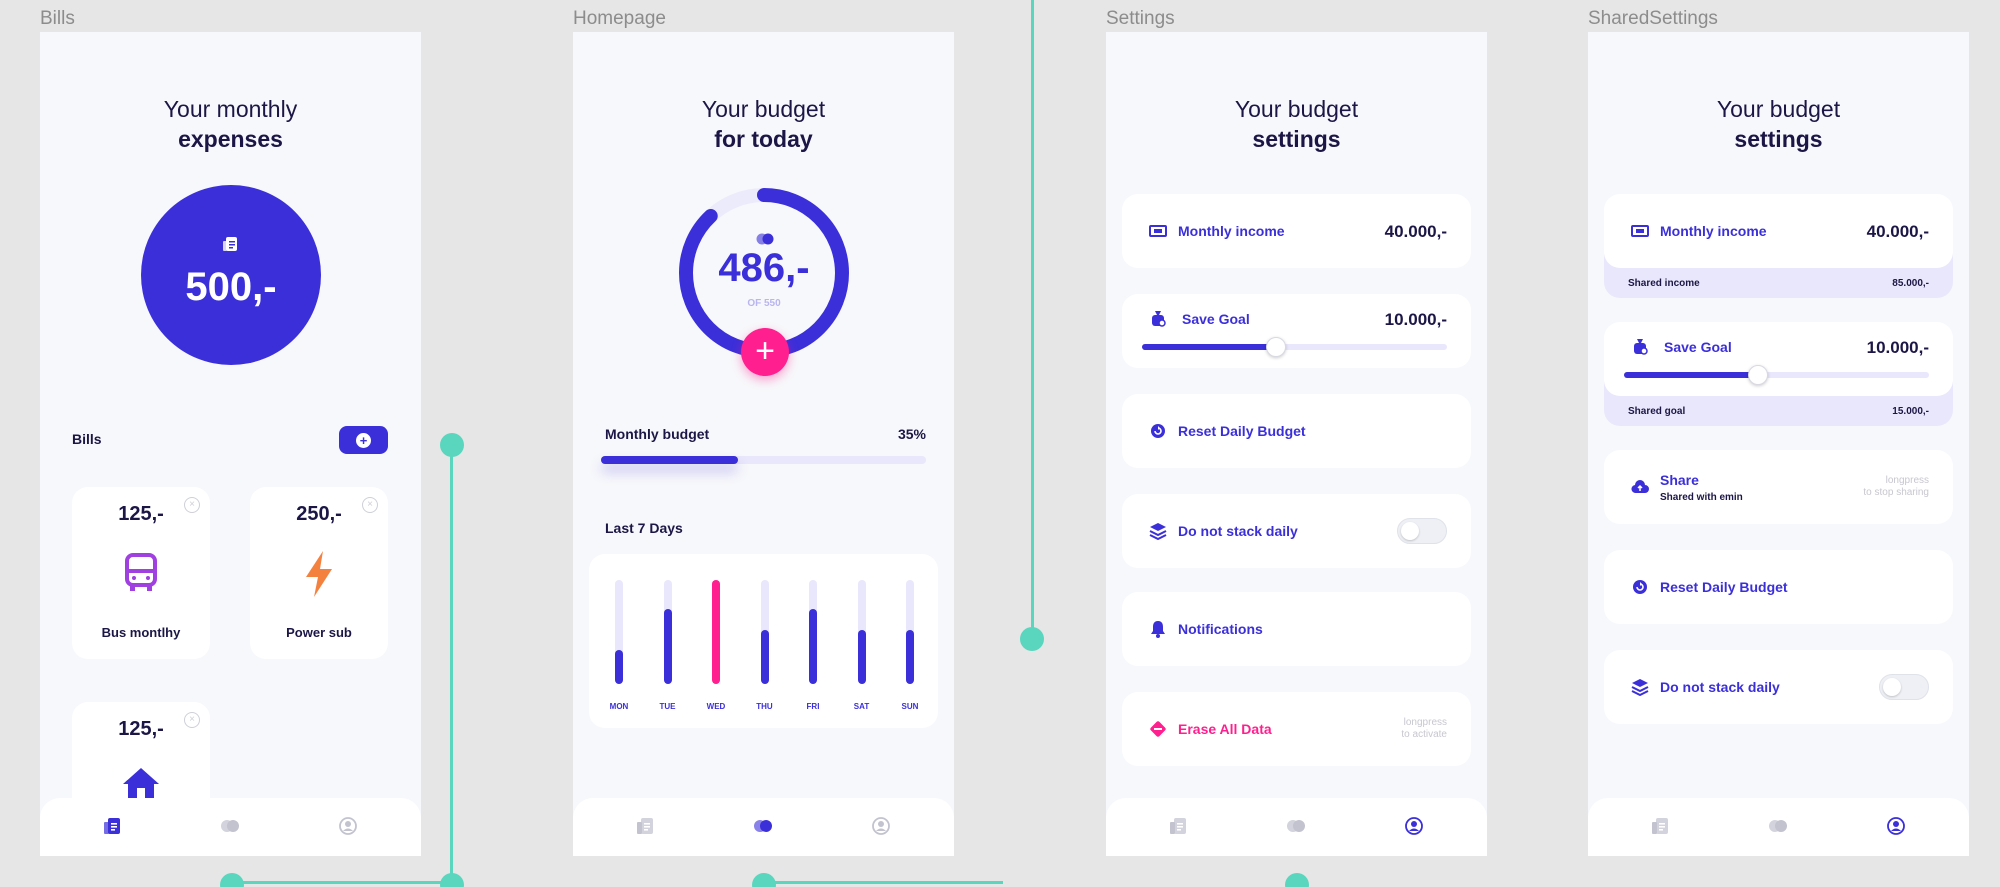 Image resolution: width=2000 pixels, height=887 pixels. Describe the element at coordinates (764, 268) in the screenshot. I see `budget-remaining-value: 486,-` at that location.